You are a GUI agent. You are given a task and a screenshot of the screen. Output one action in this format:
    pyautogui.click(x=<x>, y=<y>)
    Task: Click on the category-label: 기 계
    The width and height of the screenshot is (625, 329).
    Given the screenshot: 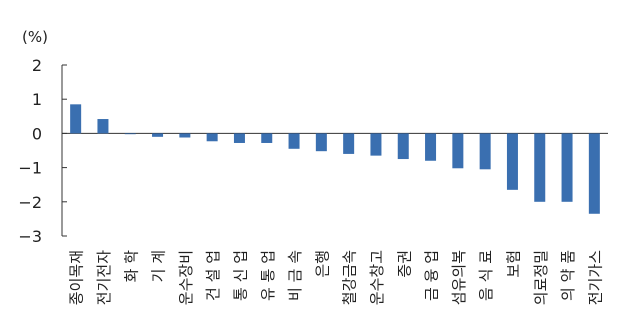 What is the action you would take?
    pyautogui.click(x=159, y=266)
    